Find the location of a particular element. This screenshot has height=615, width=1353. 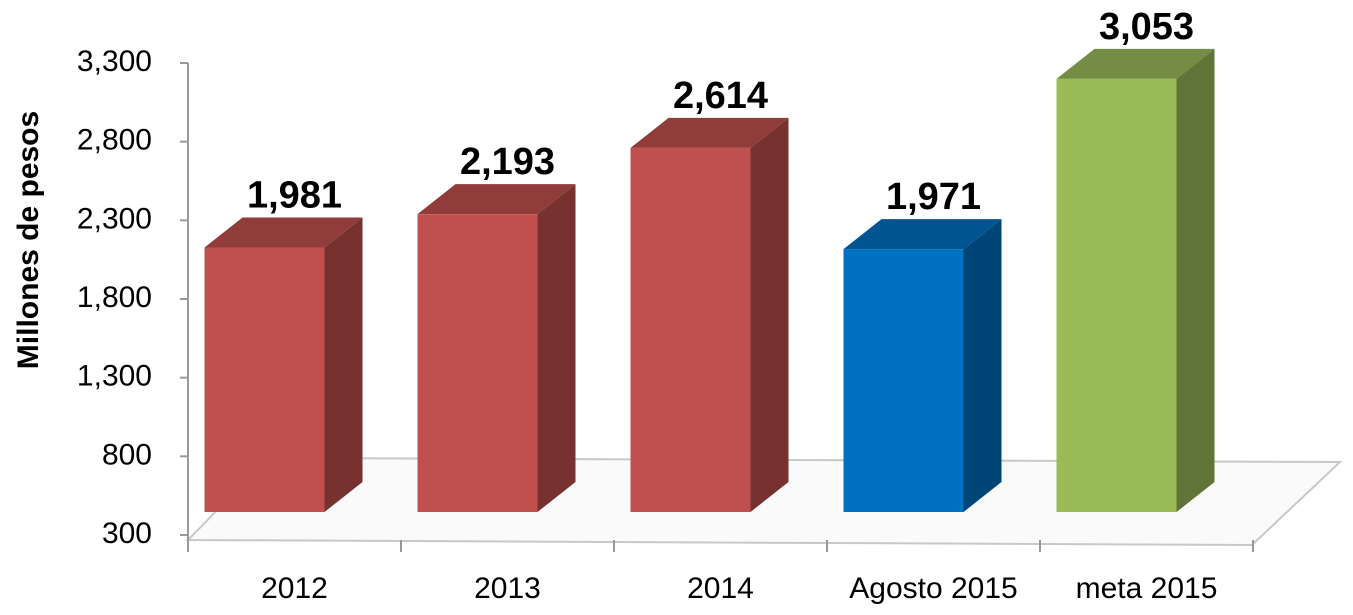

y-tick-label: 3,300 is located at coordinates (114, 61).